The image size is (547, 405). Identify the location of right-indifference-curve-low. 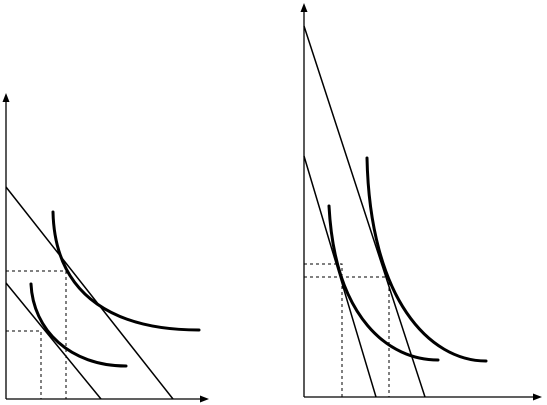
(383, 283).